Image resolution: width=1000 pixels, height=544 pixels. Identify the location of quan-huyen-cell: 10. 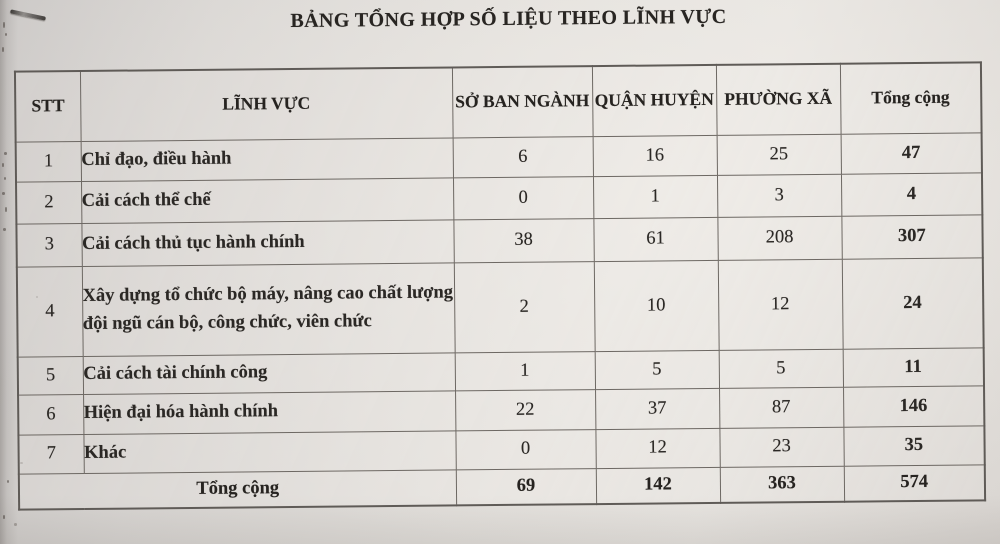
(656, 305).